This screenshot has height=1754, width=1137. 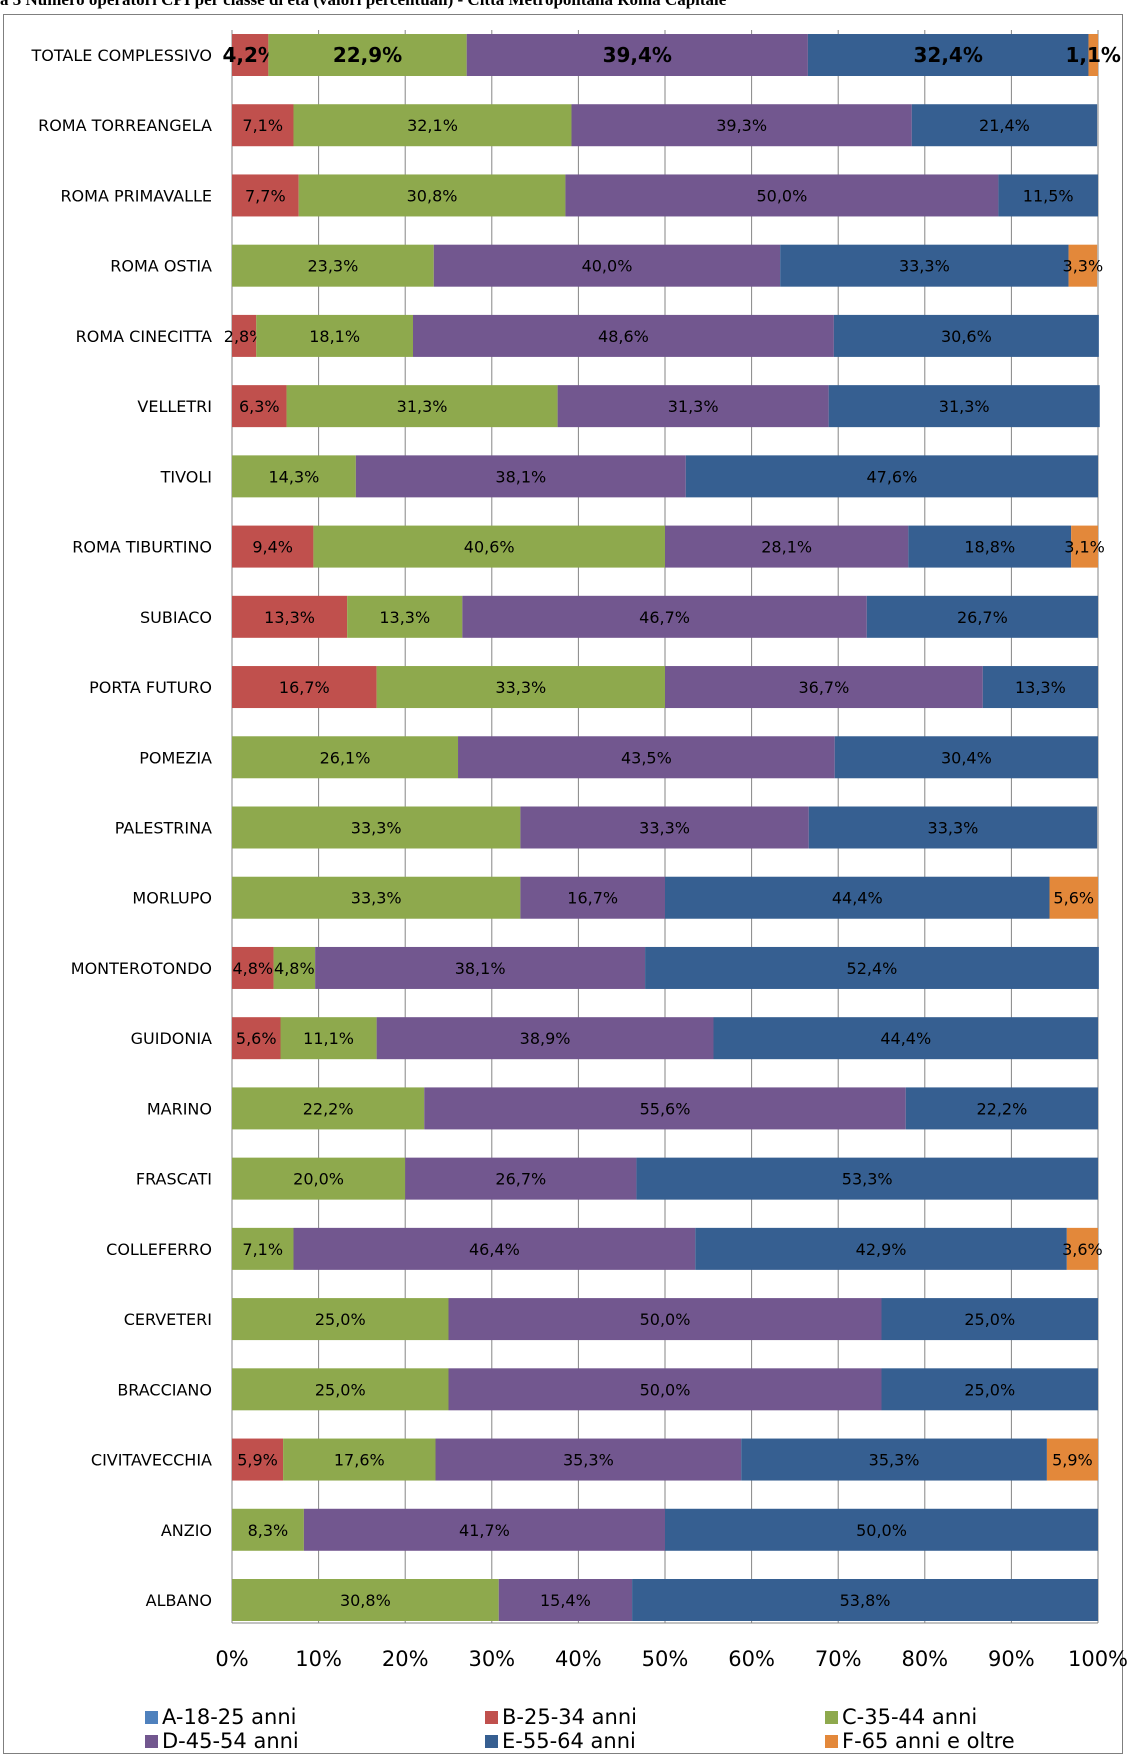 I want to click on data-label: 4,8%, so click(x=294, y=968).